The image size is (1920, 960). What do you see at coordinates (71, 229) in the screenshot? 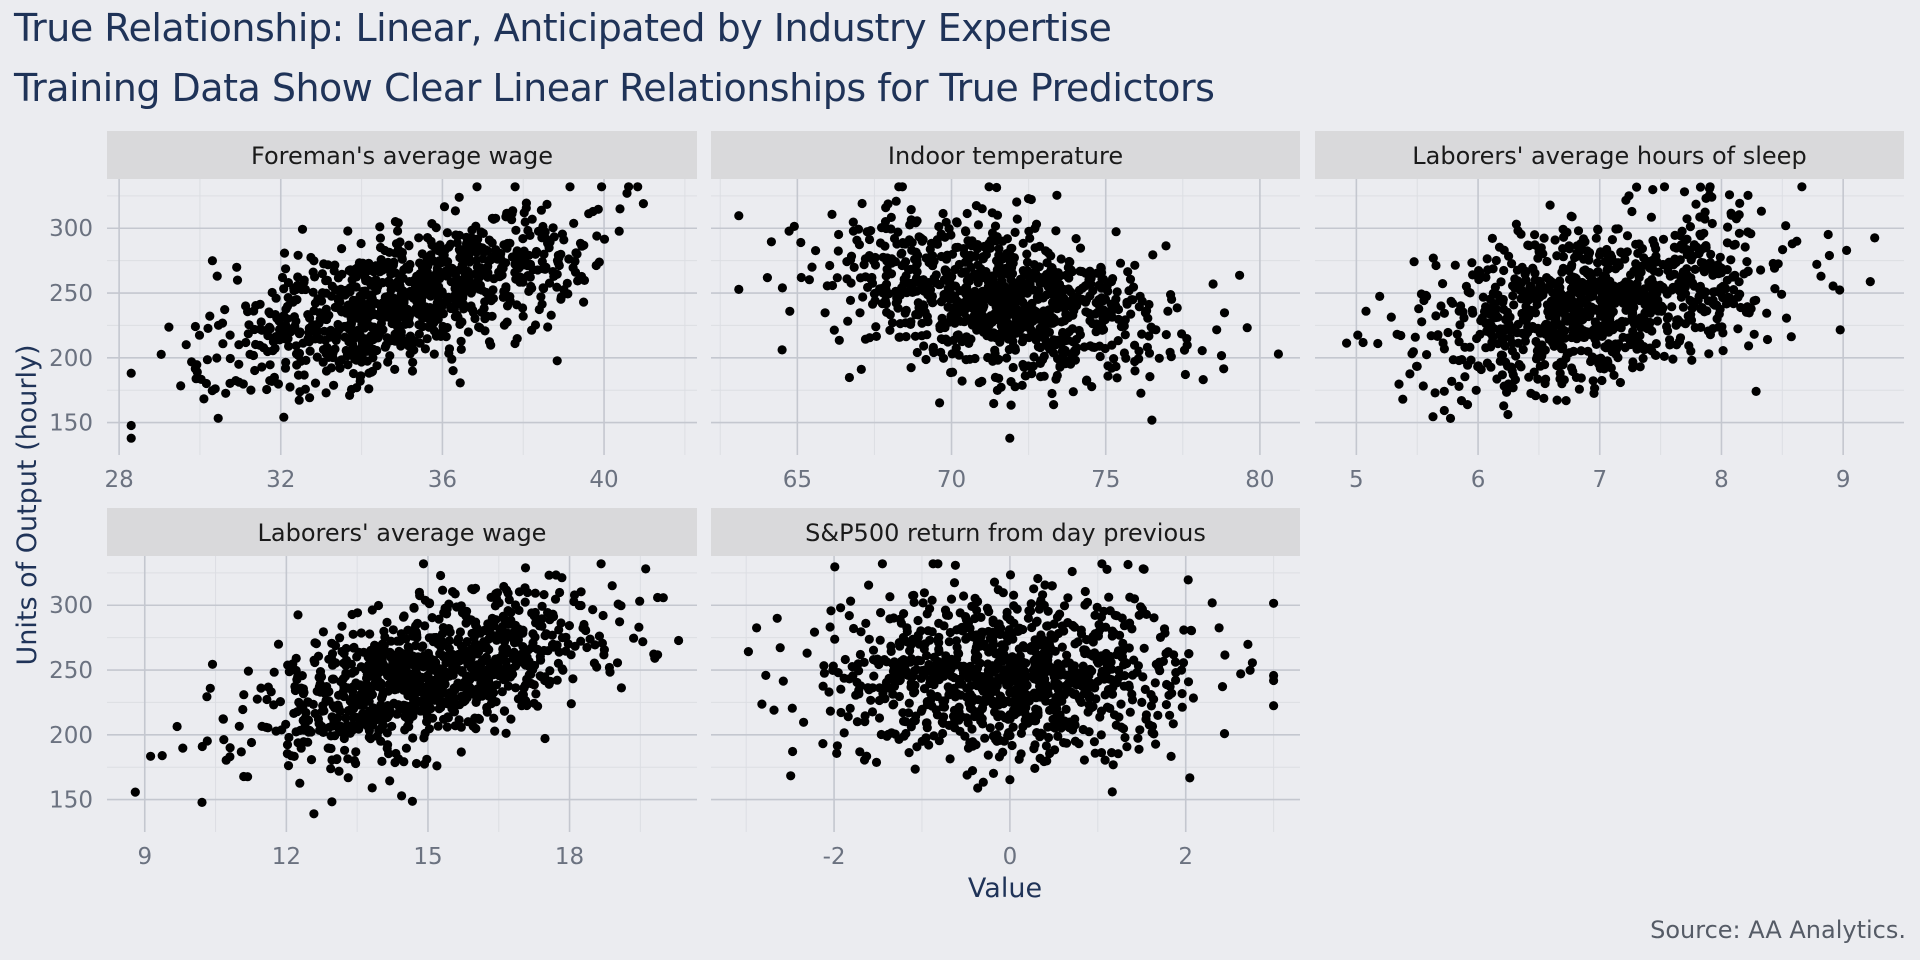
I see `y-tick-label: 300` at bounding box center [71, 229].